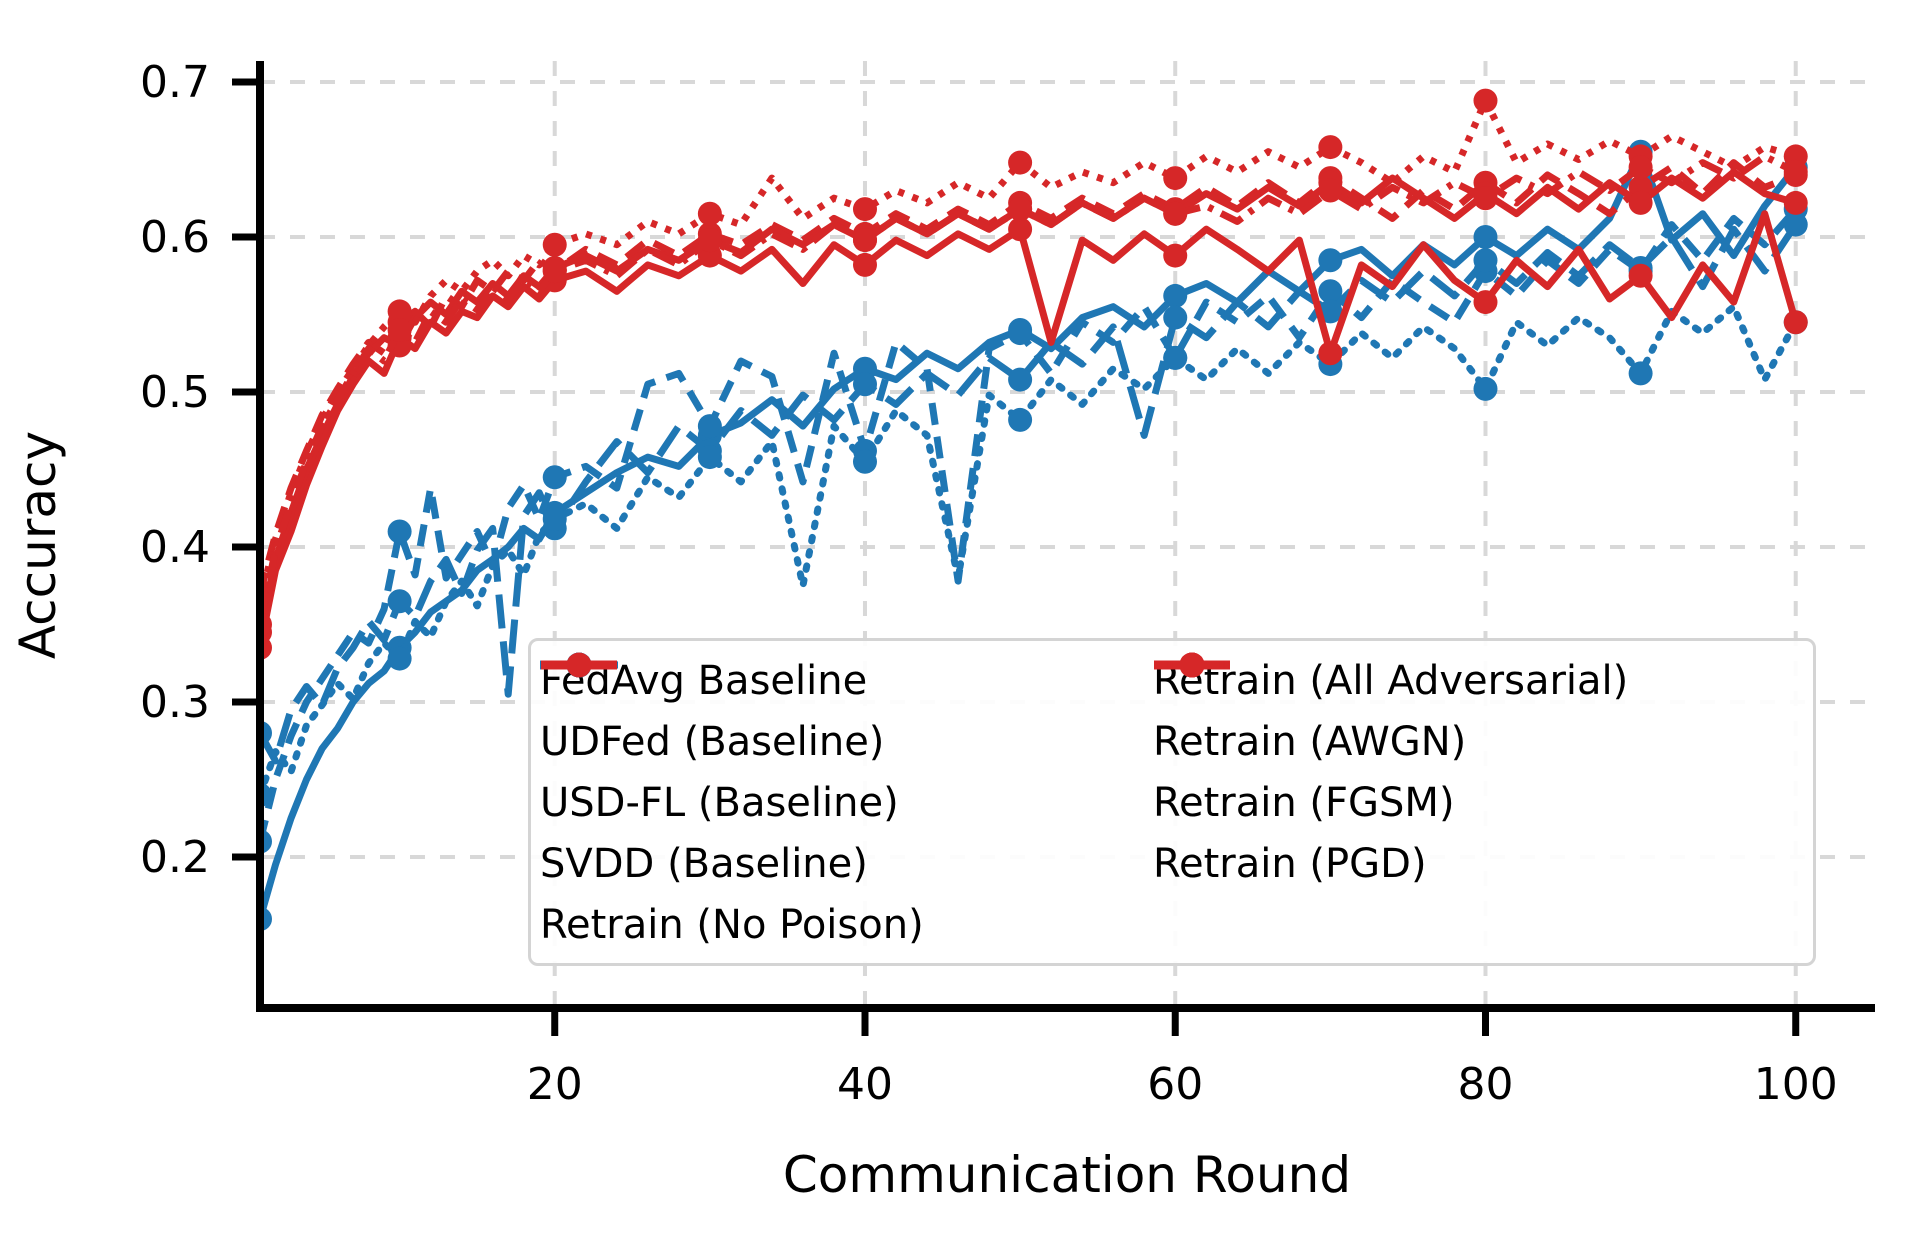  I want to click on legend-item: SVDD (Baseline), so click(732, 773).